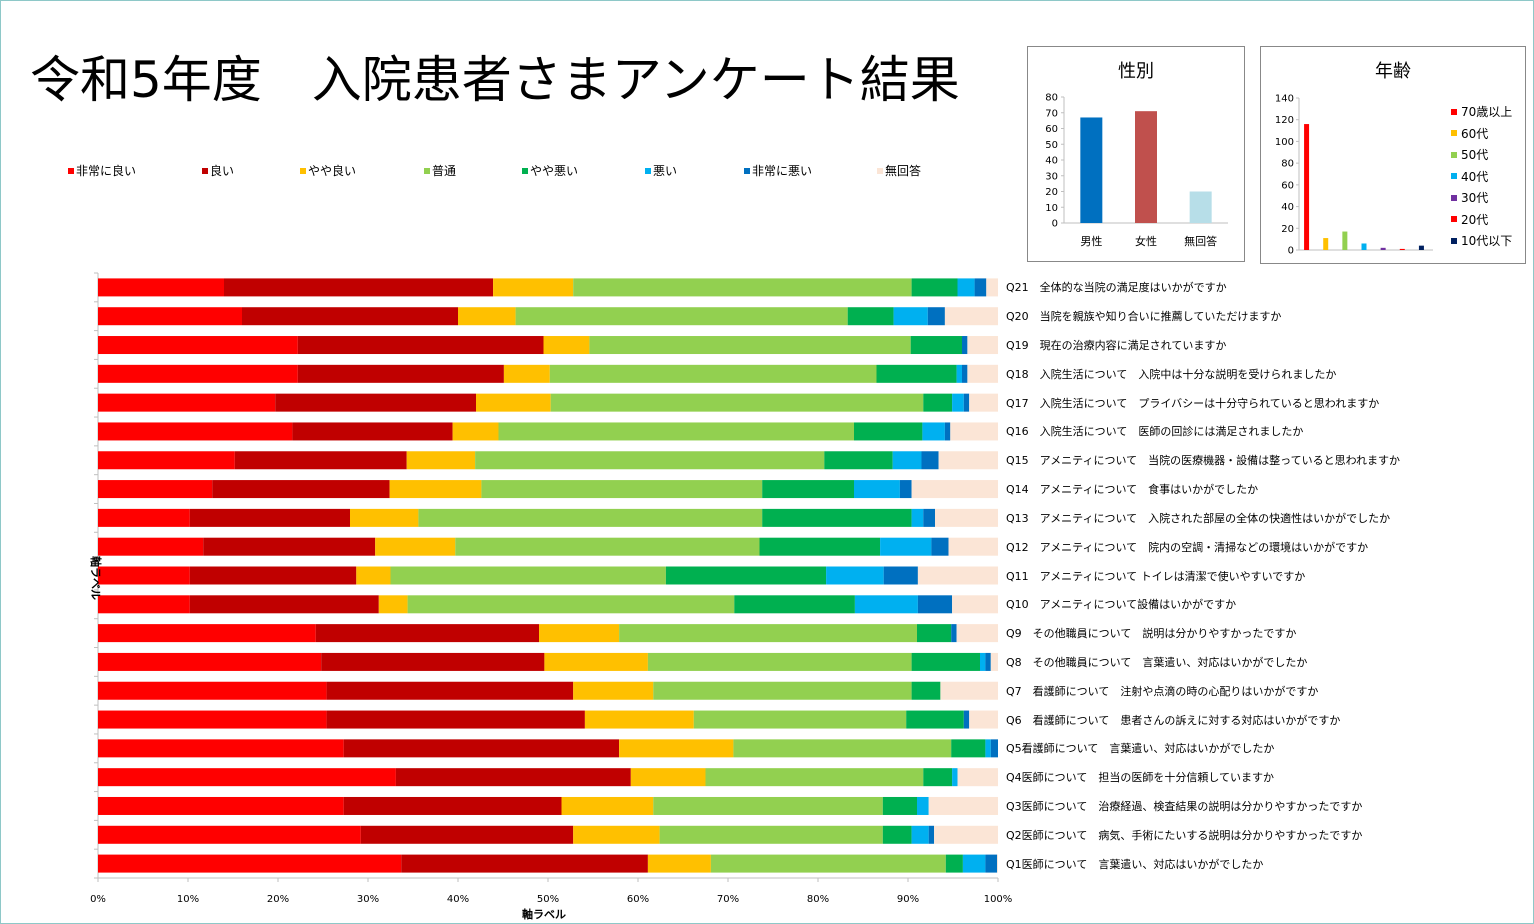 This screenshot has width=1534, height=924. Describe the element at coordinates (1151, 634) in the screenshot. I see `question-label: Q9 その他職員について 説明は分かりやすかったですか` at that location.